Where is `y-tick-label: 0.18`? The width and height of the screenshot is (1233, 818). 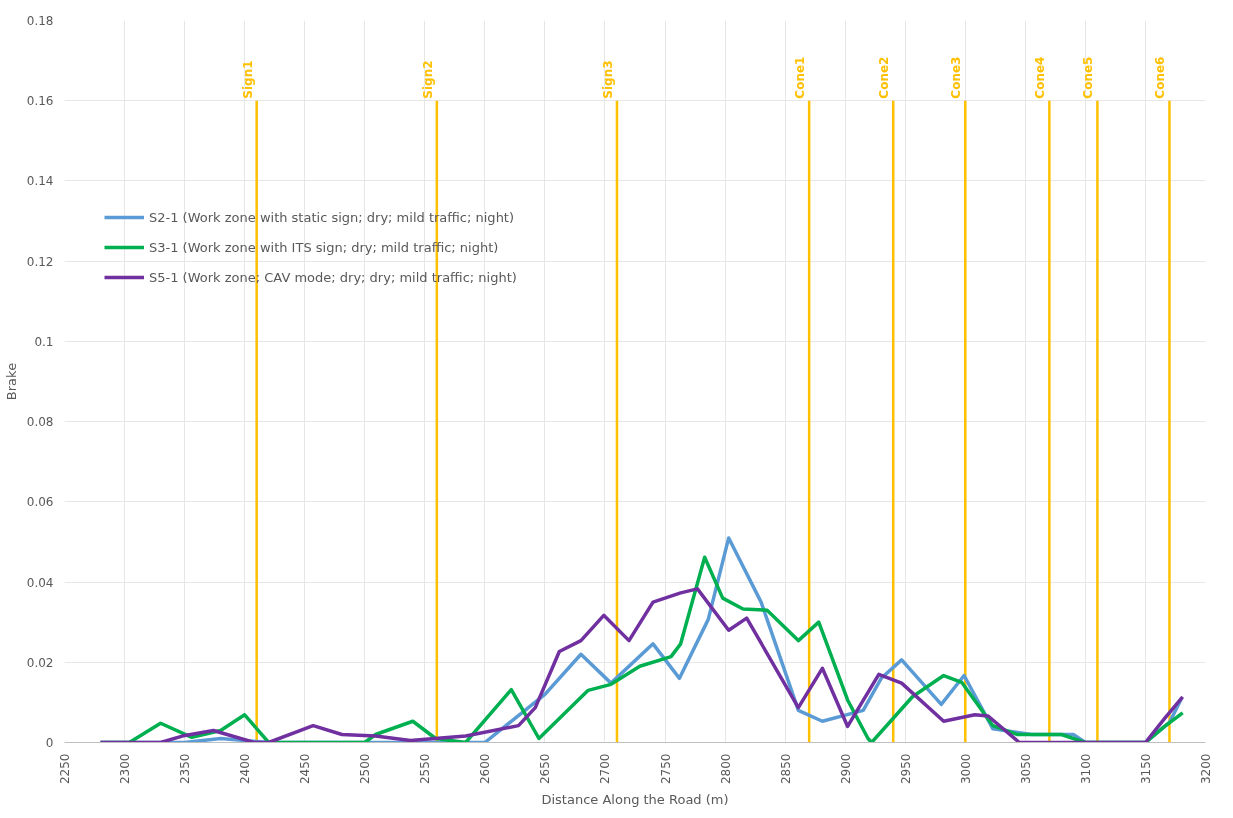 y-tick-label: 0.18 is located at coordinates (40, 21).